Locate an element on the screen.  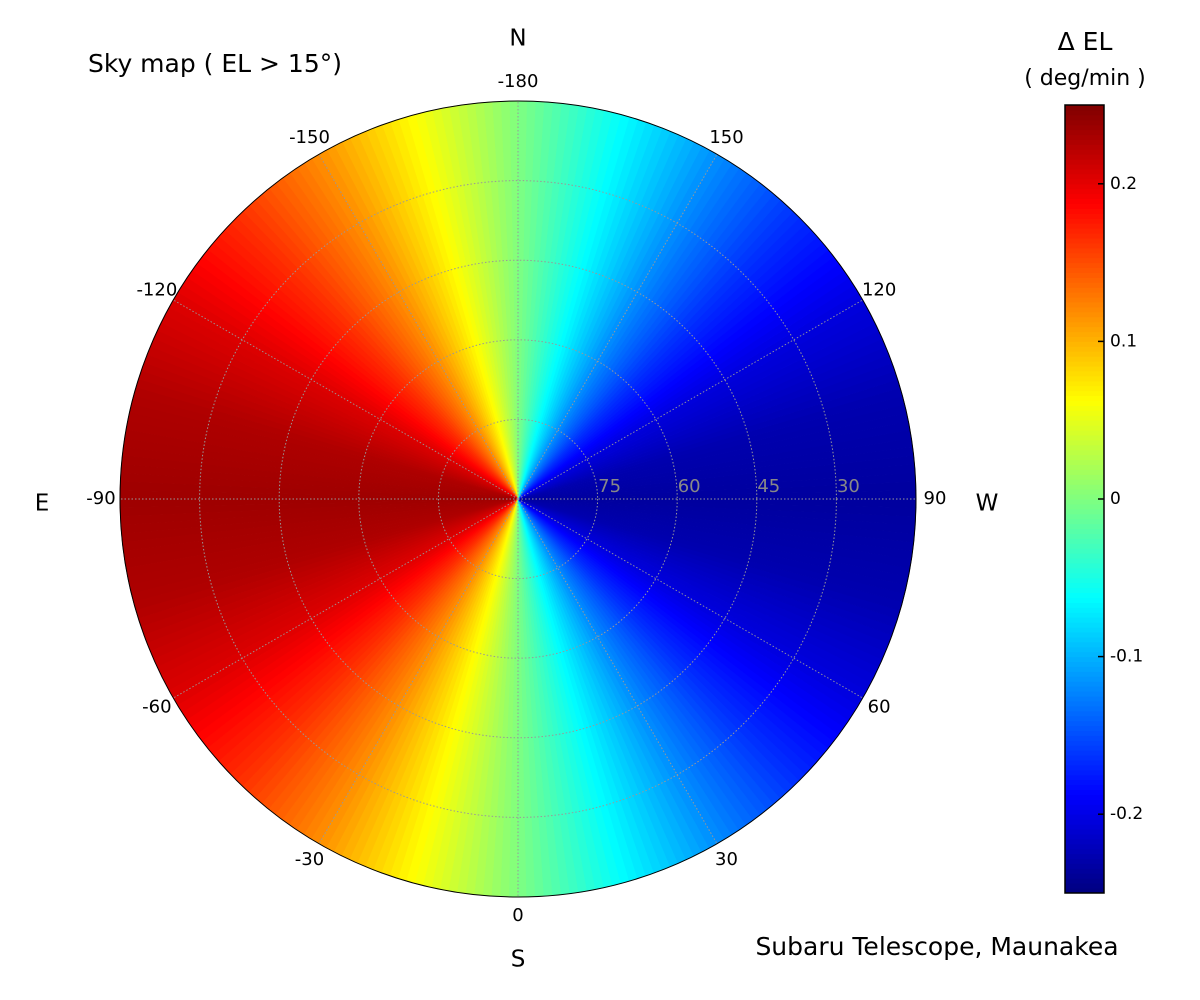
r-tick-label: 30 is located at coordinates (848, 486).